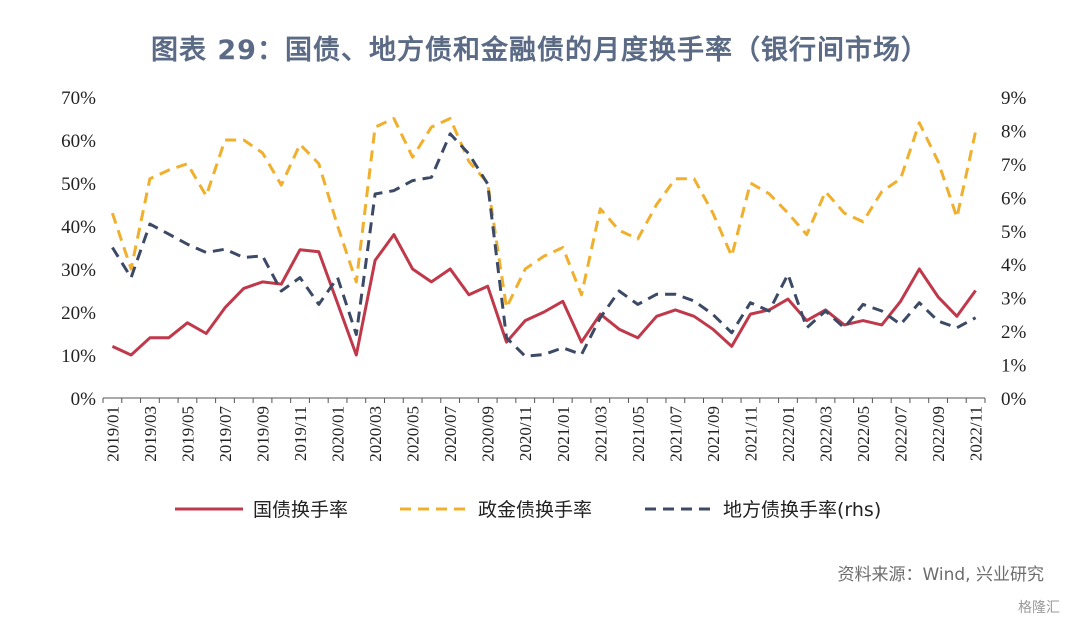  I want to click on y-left-tick-label: 60%, so click(78, 141).